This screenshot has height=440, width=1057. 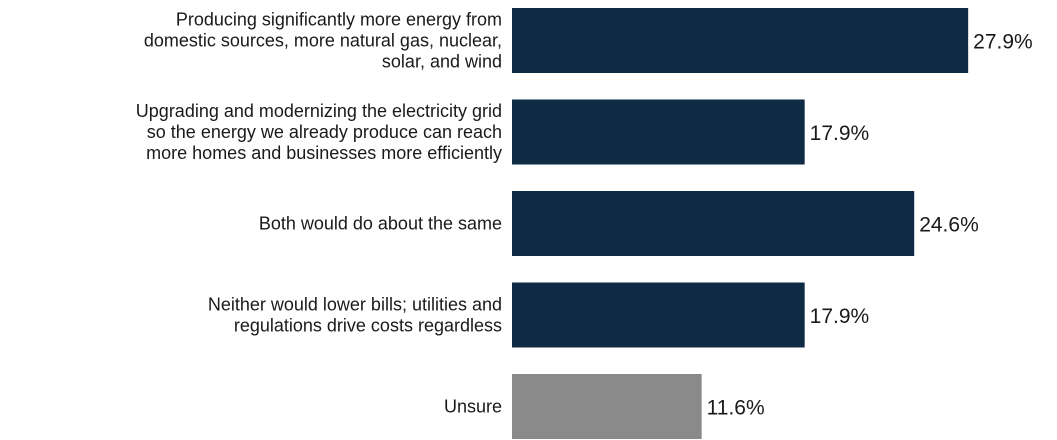 I want to click on value-label-3: 24.6%, so click(x=949, y=225).